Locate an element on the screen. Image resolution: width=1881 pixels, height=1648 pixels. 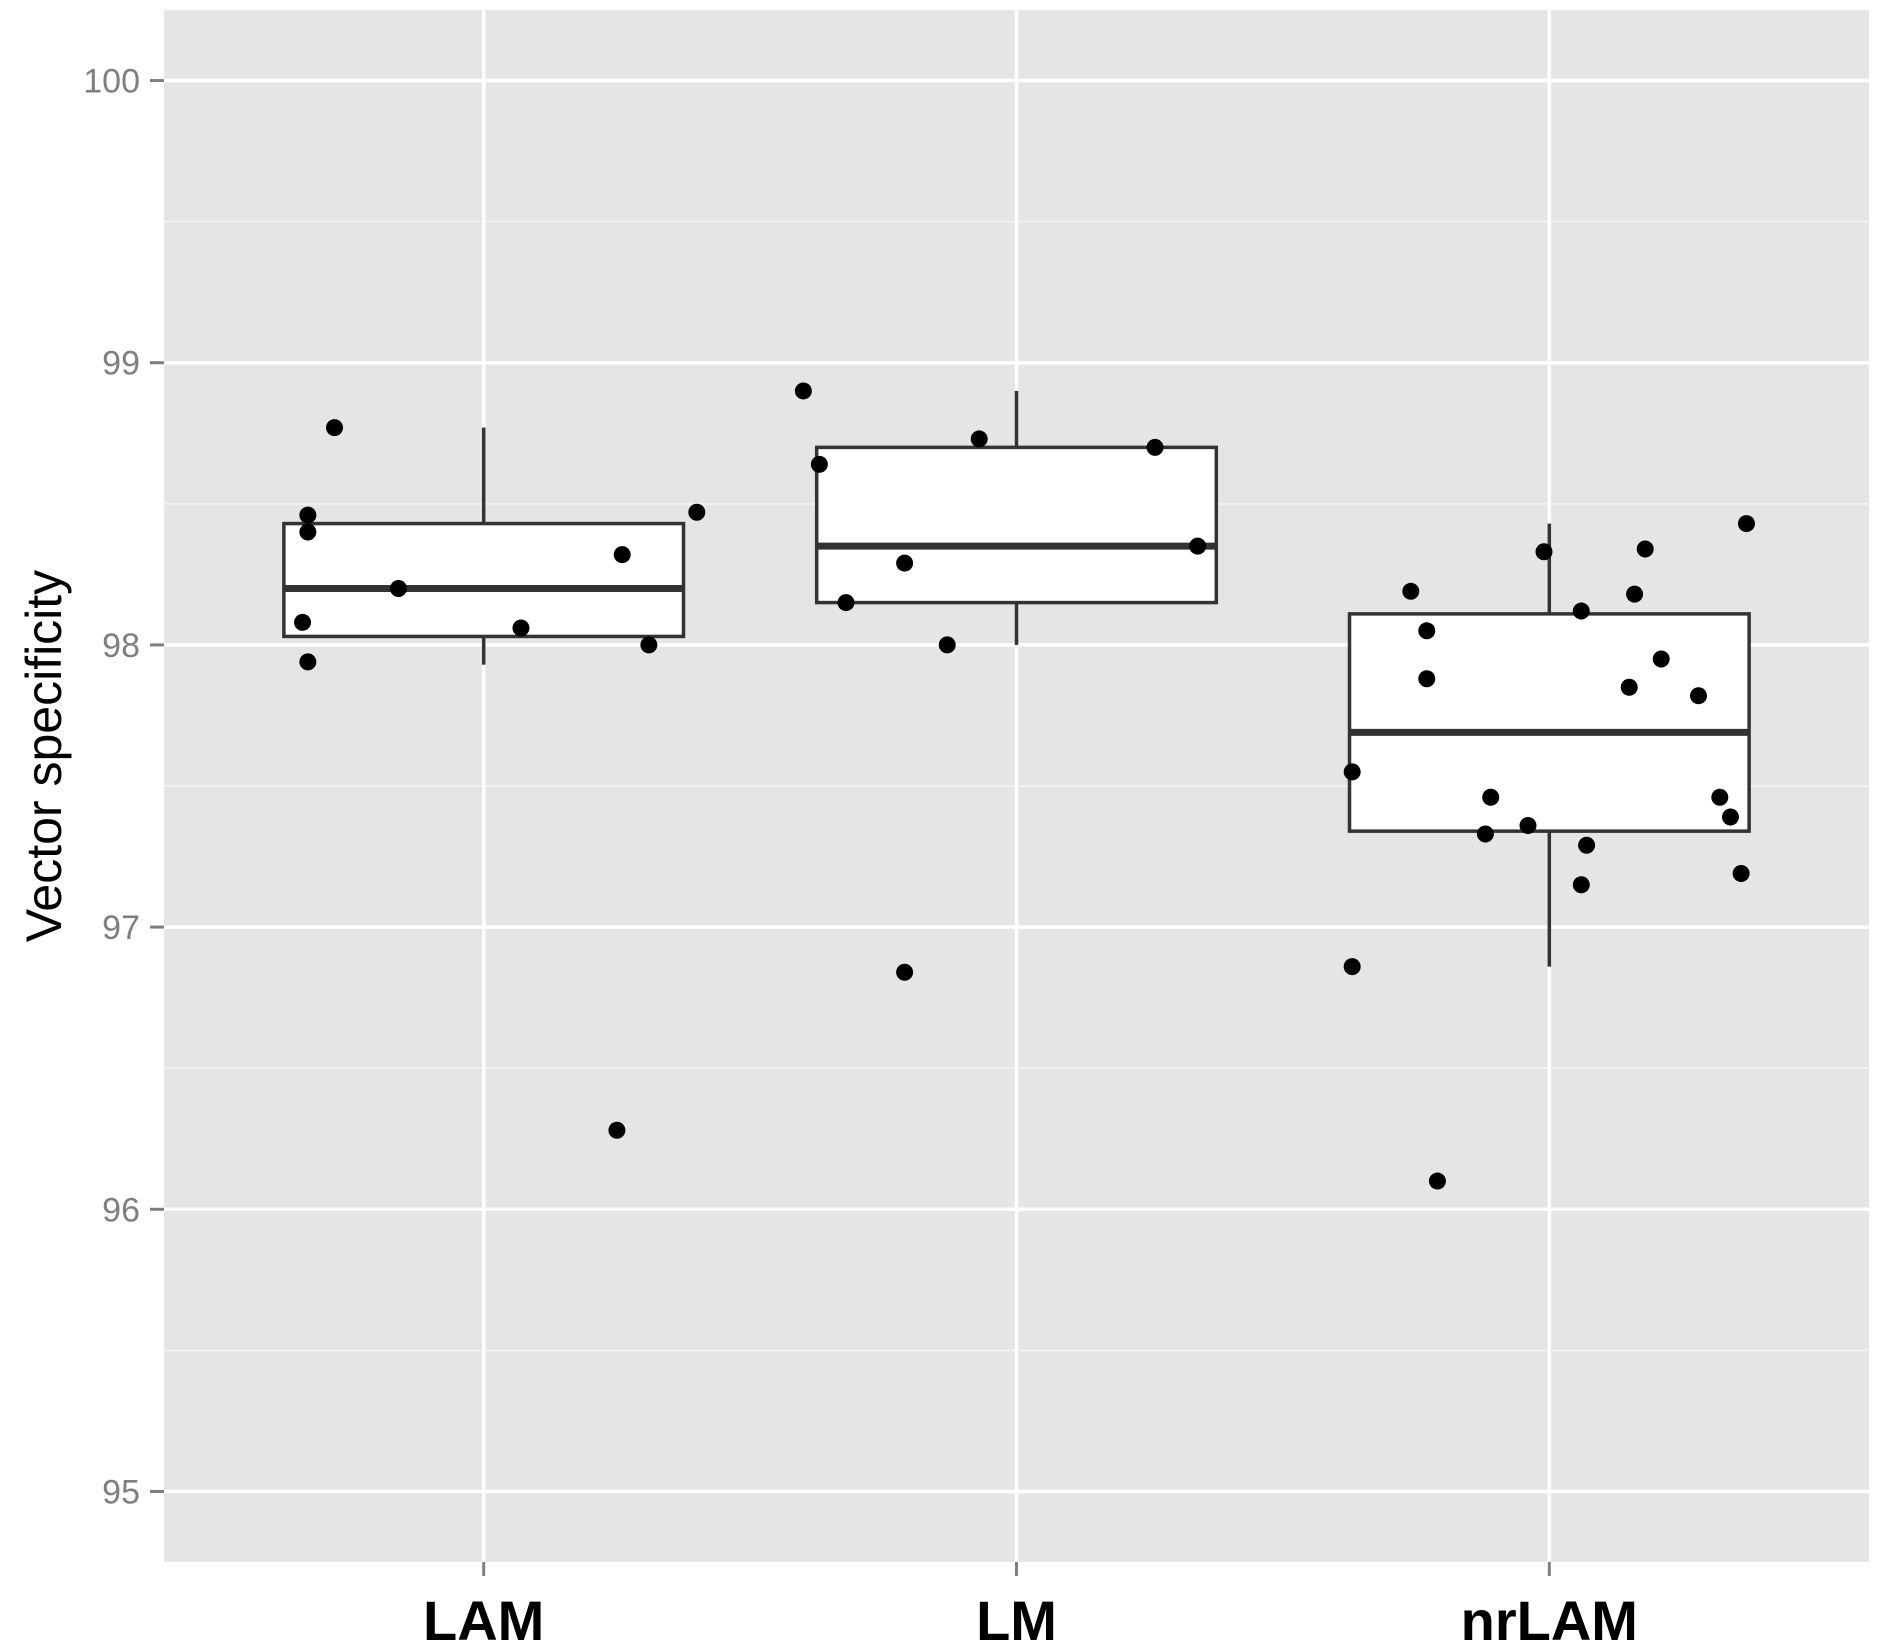
y-tick-label: 100 is located at coordinates (111, 82).